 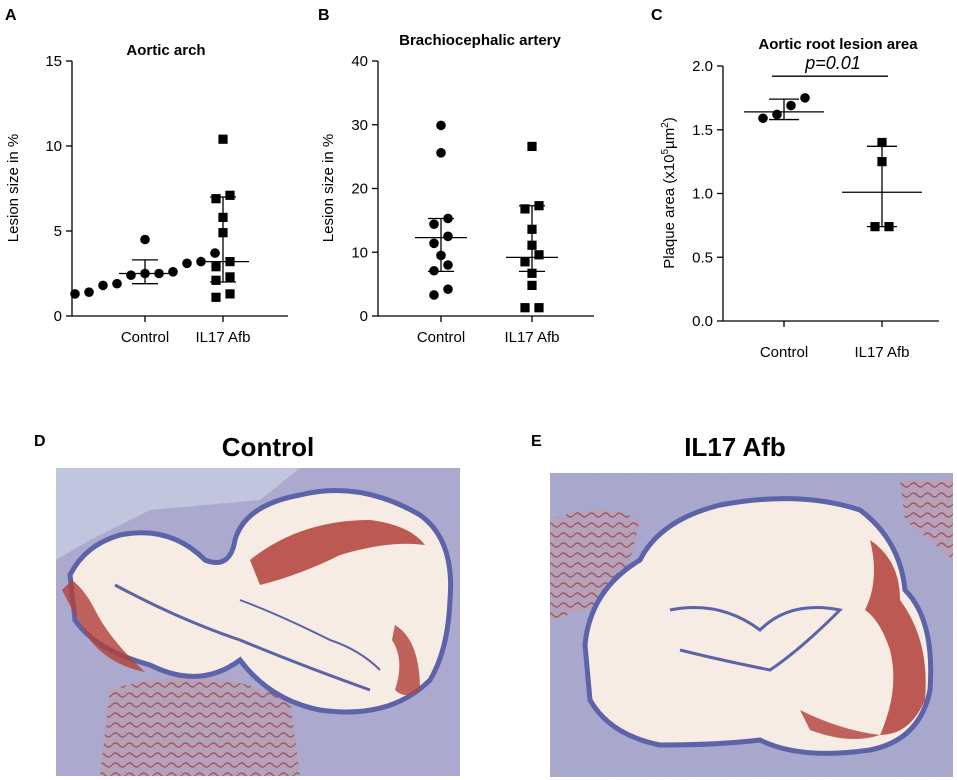 I want to click on photo-title-control: Control, so click(x=268, y=447).